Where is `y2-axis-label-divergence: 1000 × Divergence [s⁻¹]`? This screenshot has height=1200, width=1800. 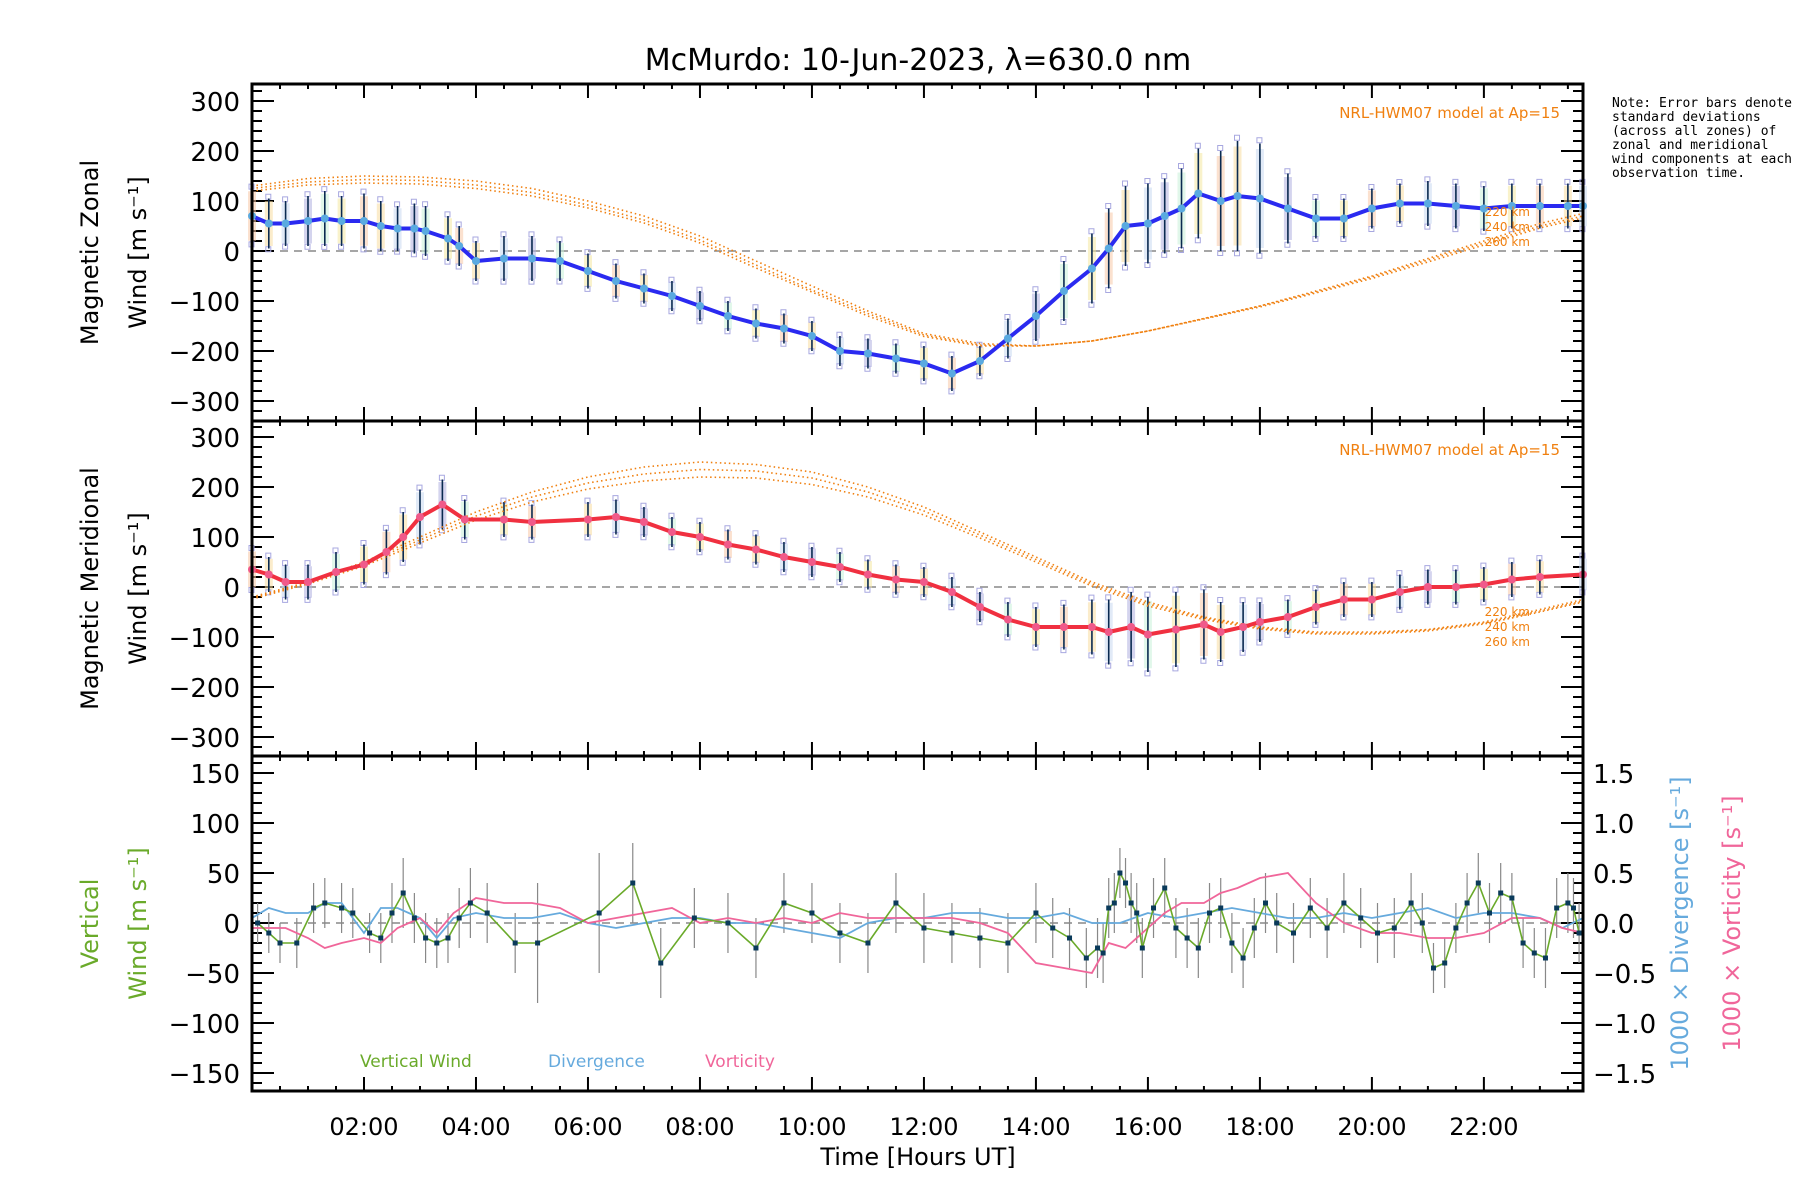
y2-axis-label-divergence: 1000 × Divergence [s⁻¹] is located at coordinates (1680, 923).